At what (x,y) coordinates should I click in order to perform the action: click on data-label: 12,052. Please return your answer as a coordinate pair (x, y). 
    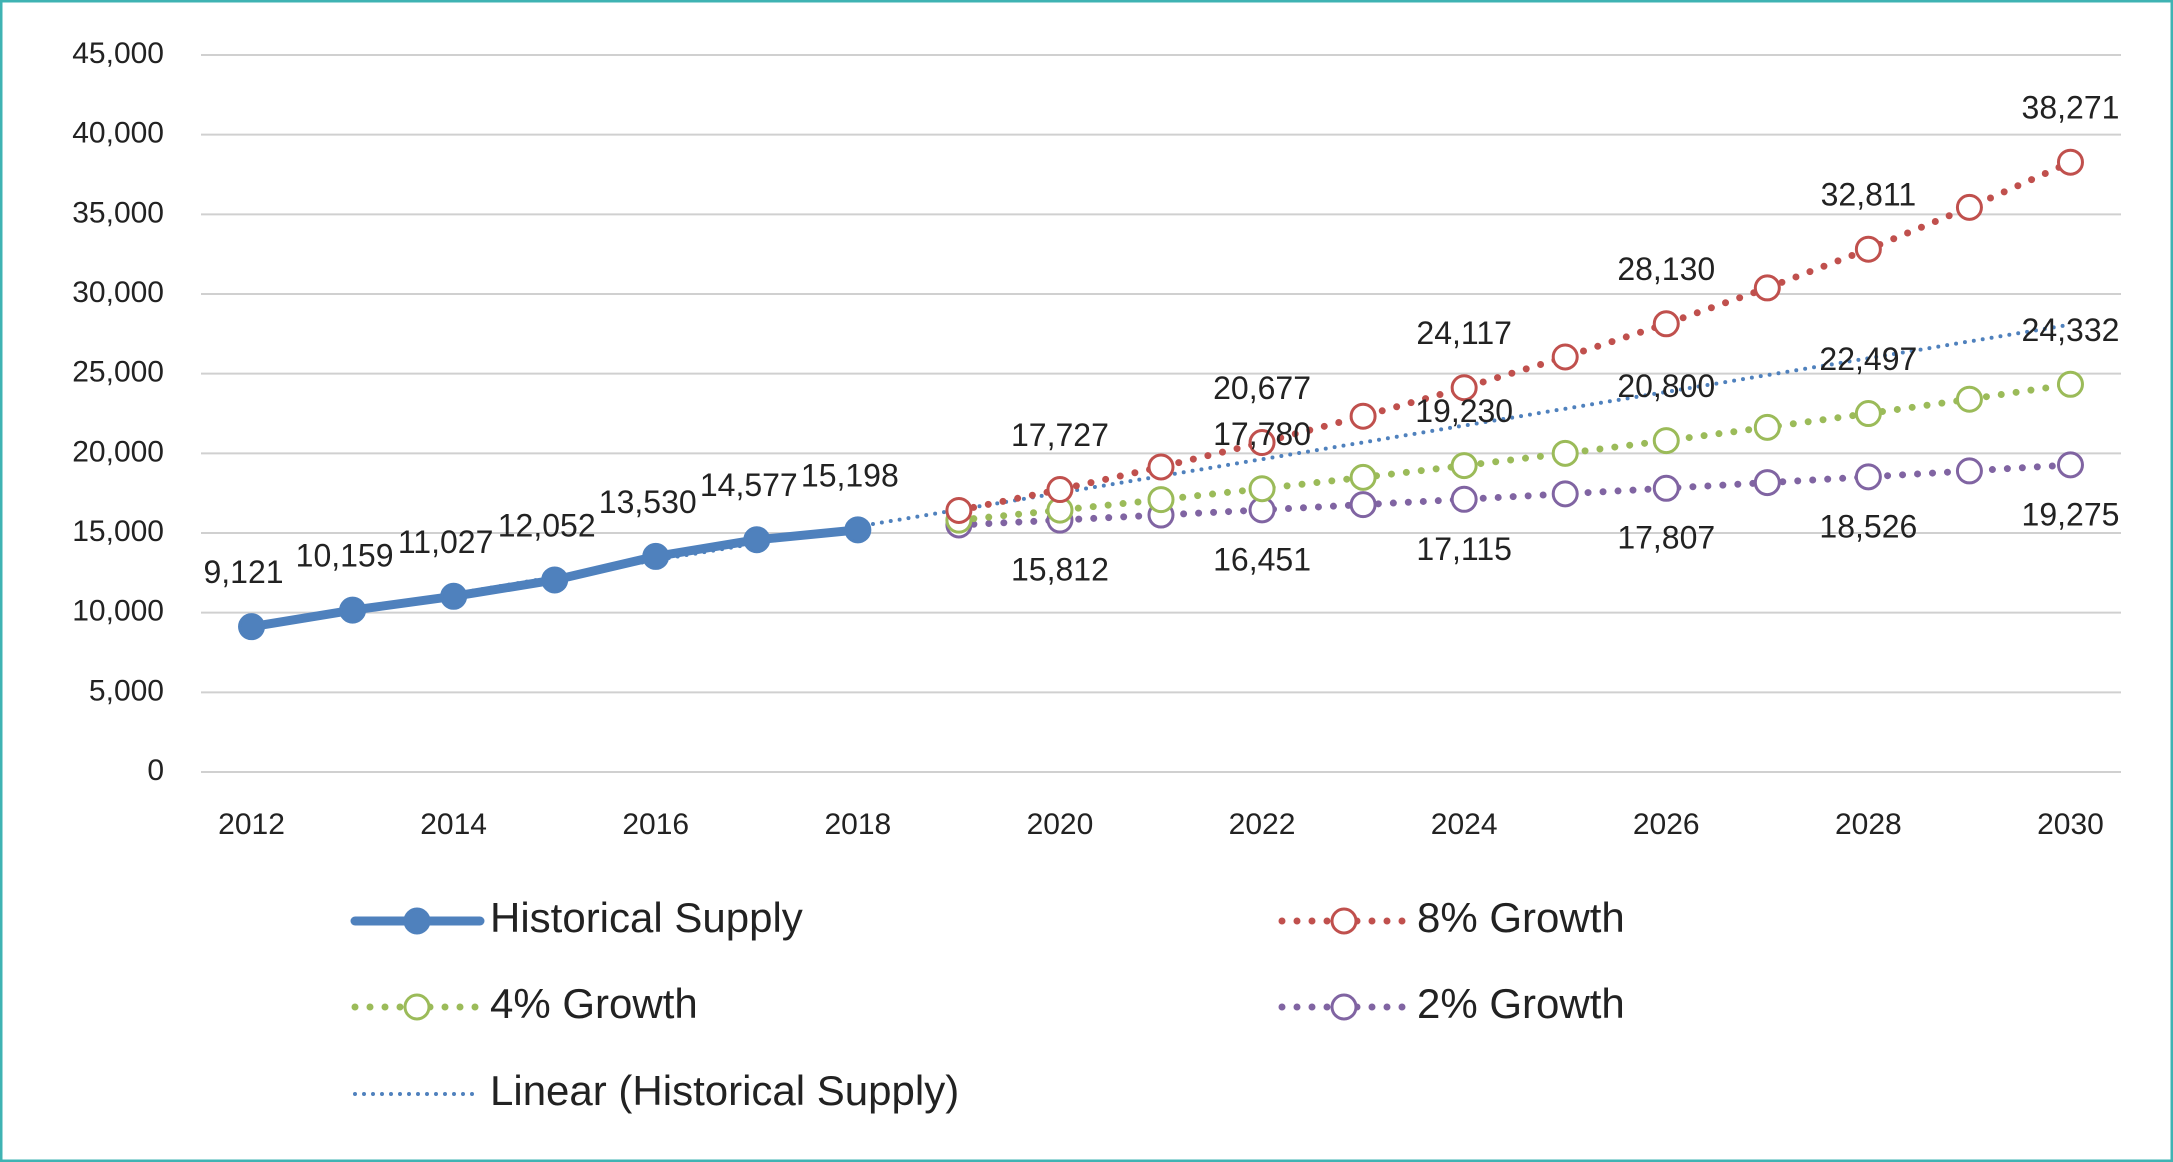
    Looking at the image, I should click on (547, 525).